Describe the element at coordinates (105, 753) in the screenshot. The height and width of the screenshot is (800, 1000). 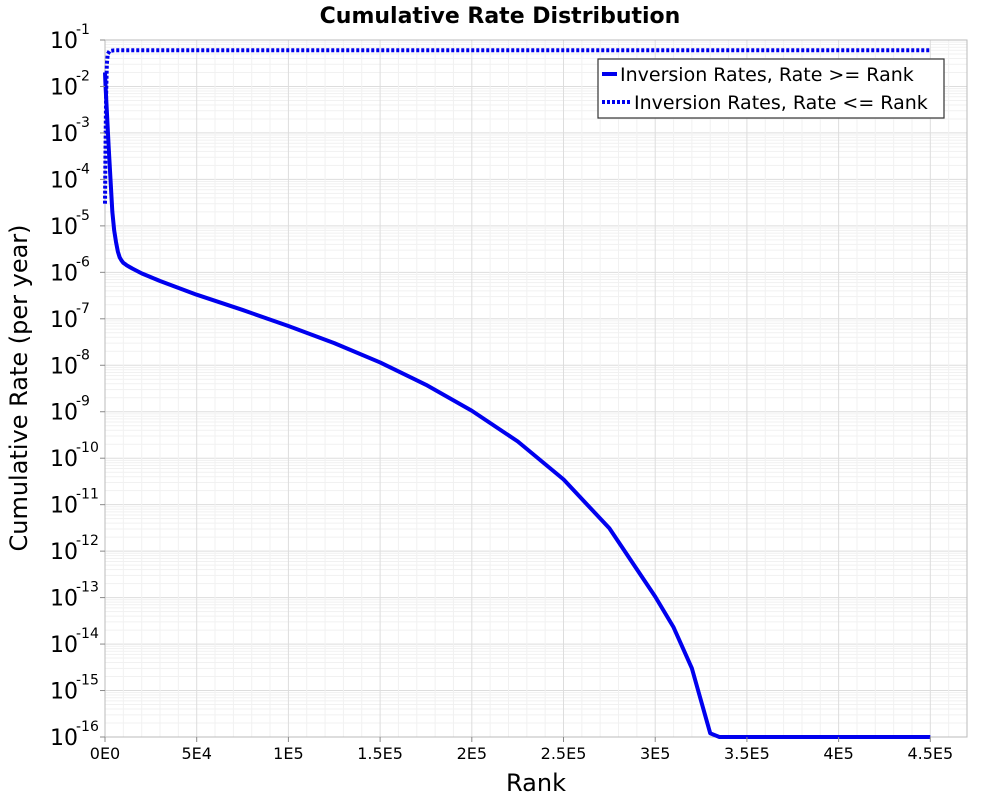
I see `x-tick-label: 0E0` at that location.